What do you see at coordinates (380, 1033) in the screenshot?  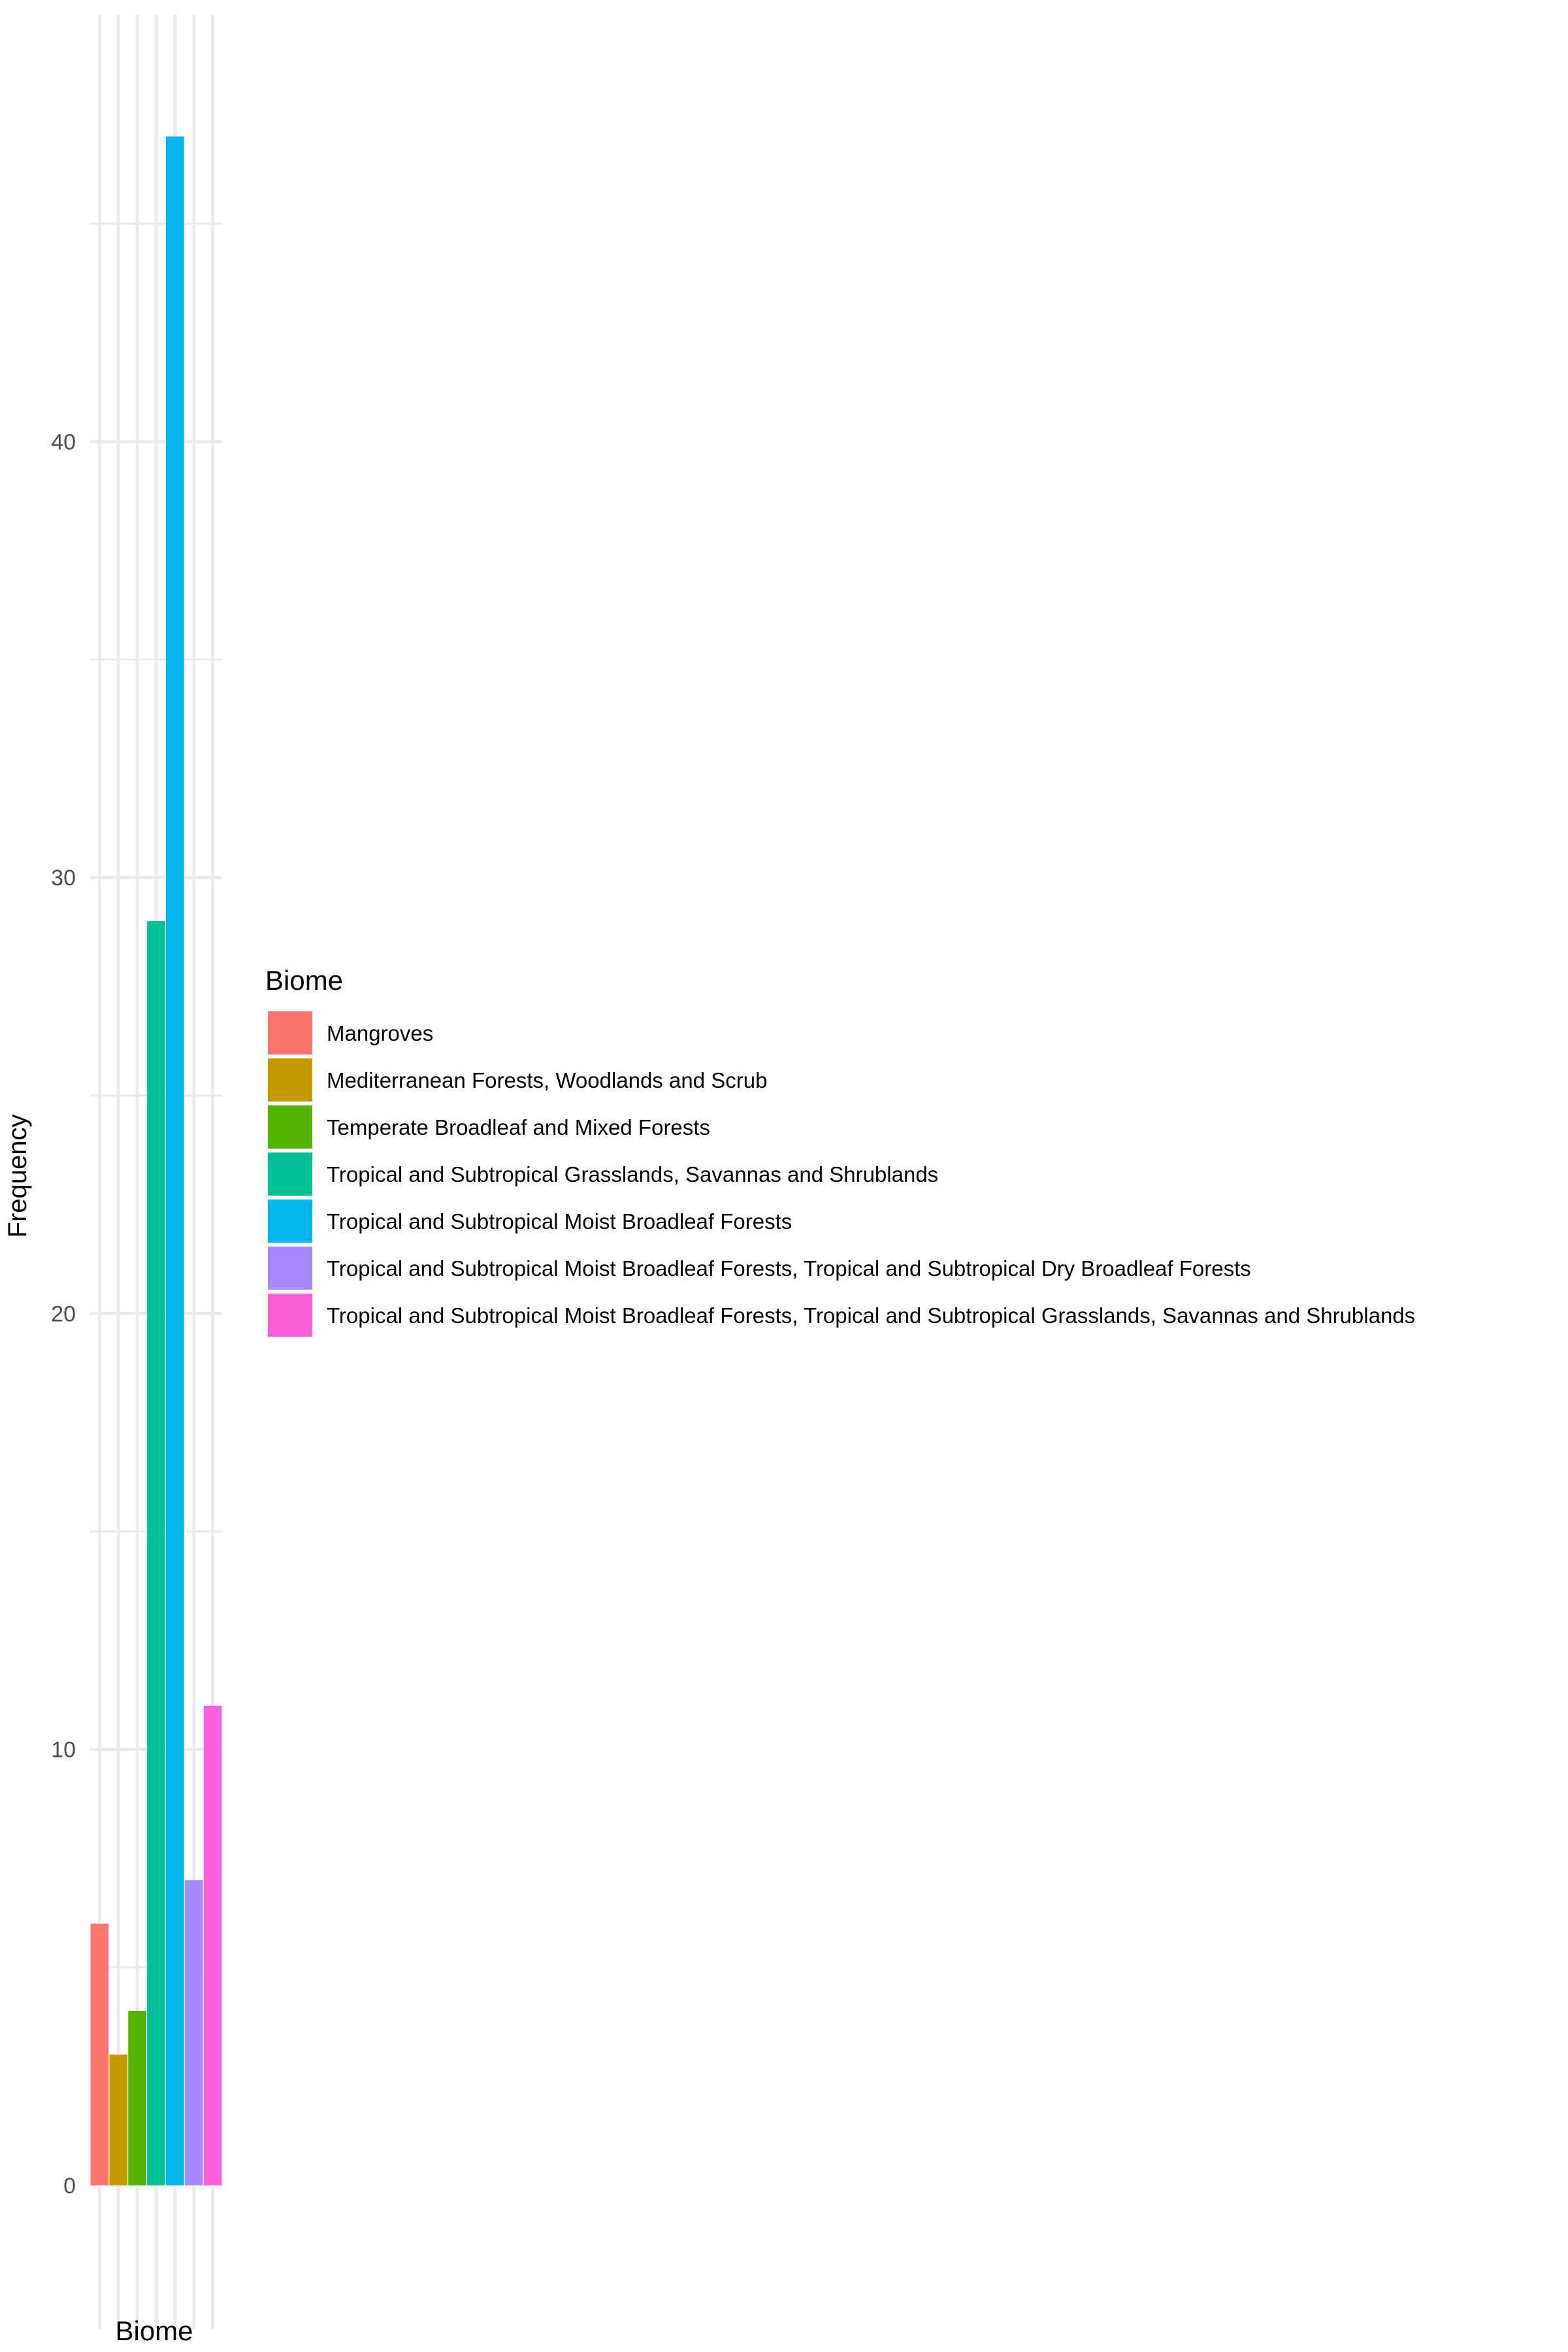 I see `legend-label: Mangroves` at bounding box center [380, 1033].